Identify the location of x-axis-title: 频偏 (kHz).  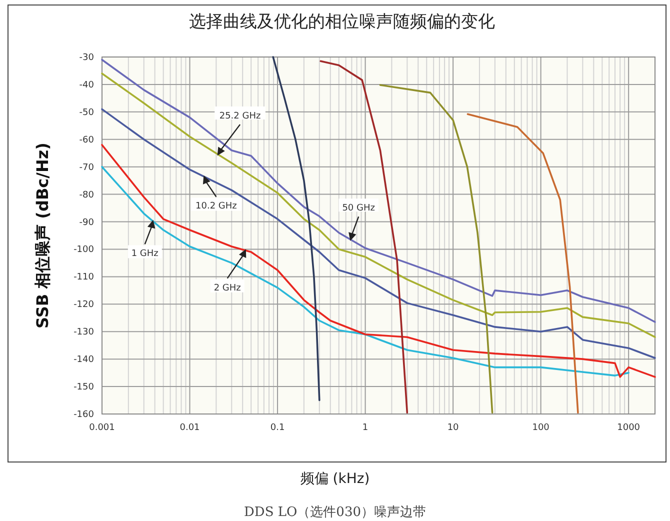
(335, 479).